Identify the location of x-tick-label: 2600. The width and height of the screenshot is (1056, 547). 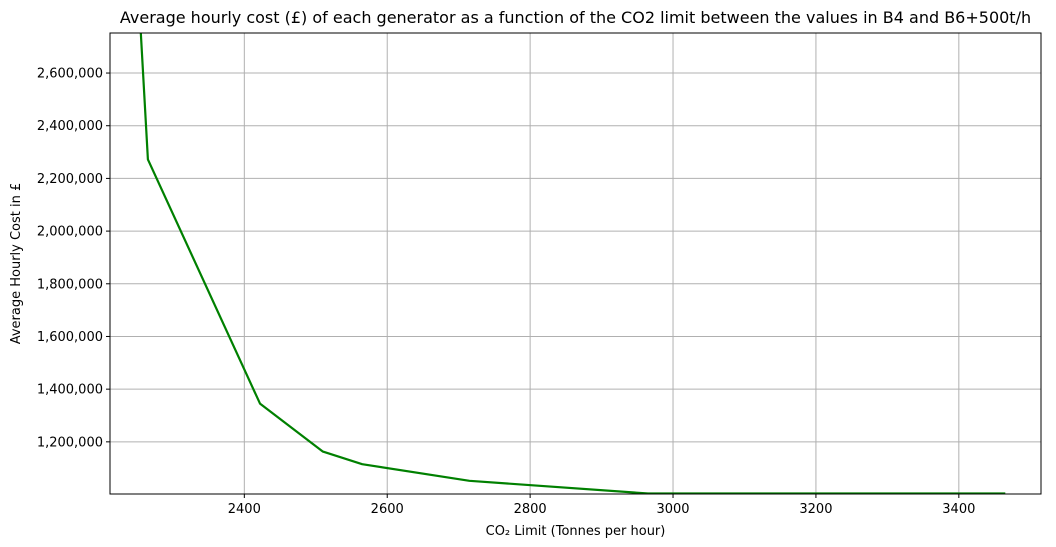
(387, 509).